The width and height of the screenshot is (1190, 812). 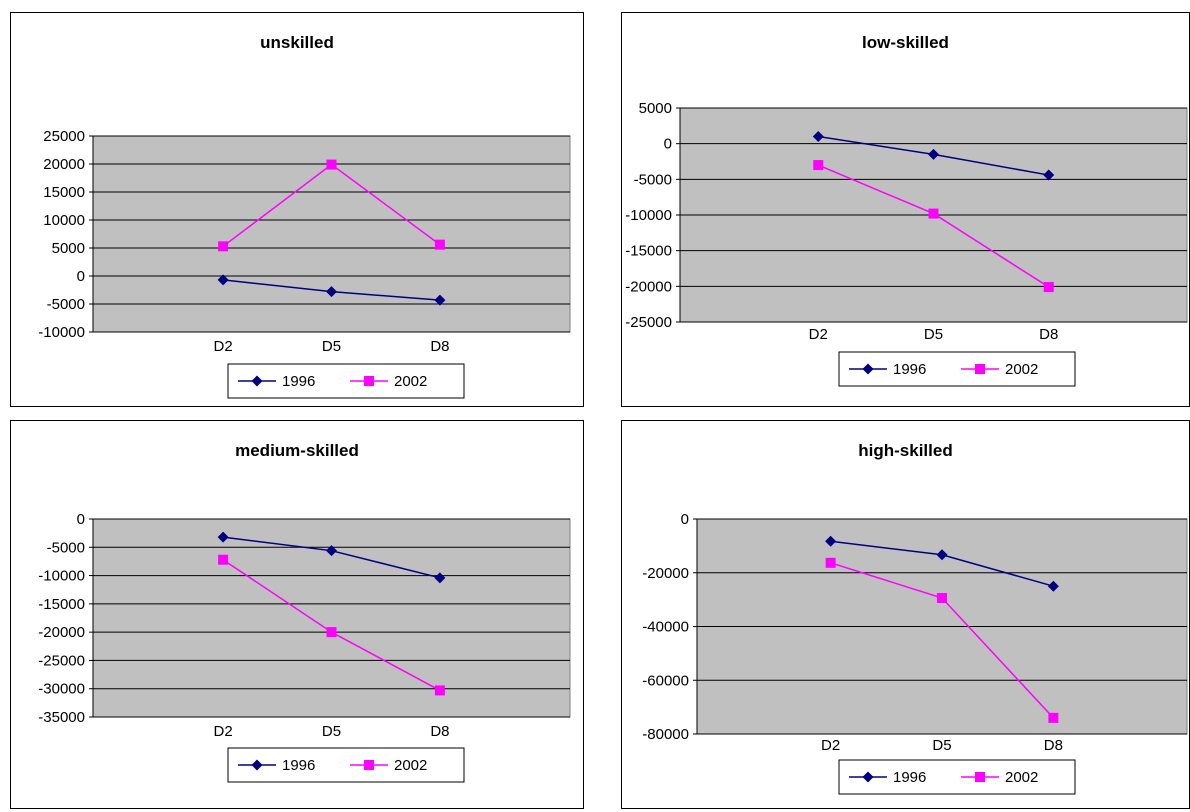 I want to click on chart-title: unskilled, so click(x=297, y=42).